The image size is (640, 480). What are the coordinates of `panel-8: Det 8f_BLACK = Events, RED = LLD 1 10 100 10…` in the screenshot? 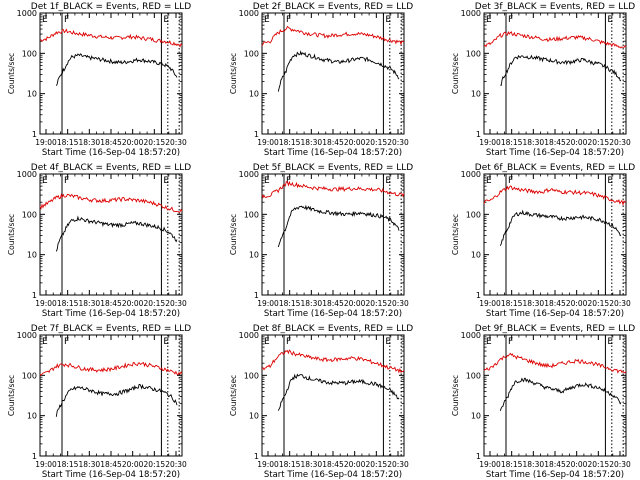 It's located at (321, 402).